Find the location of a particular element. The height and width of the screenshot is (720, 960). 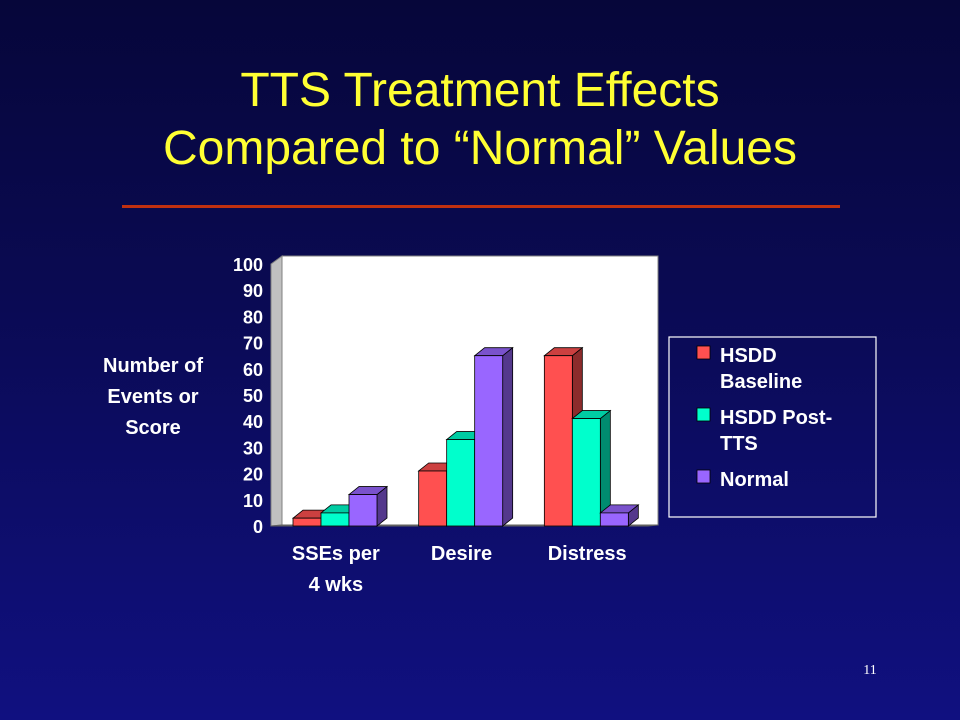

y-tick-label: 40 is located at coordinates (253, 422).